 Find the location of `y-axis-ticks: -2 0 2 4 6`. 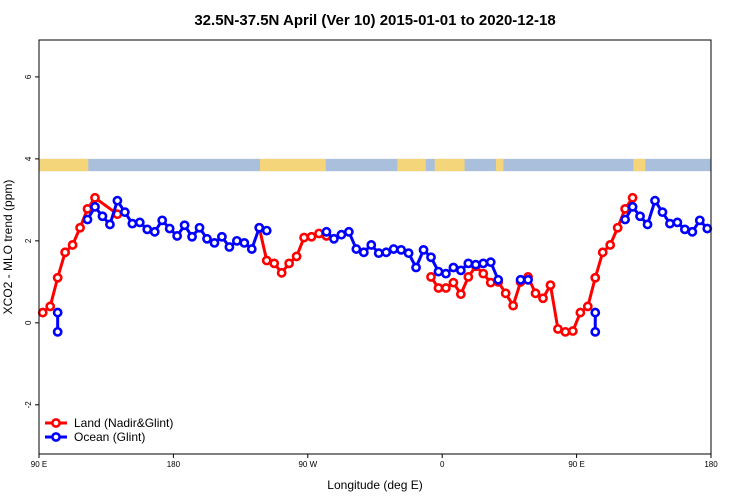

y-axis-ticks: -2 0 2 4 6 is located at coordinates (31, 241).